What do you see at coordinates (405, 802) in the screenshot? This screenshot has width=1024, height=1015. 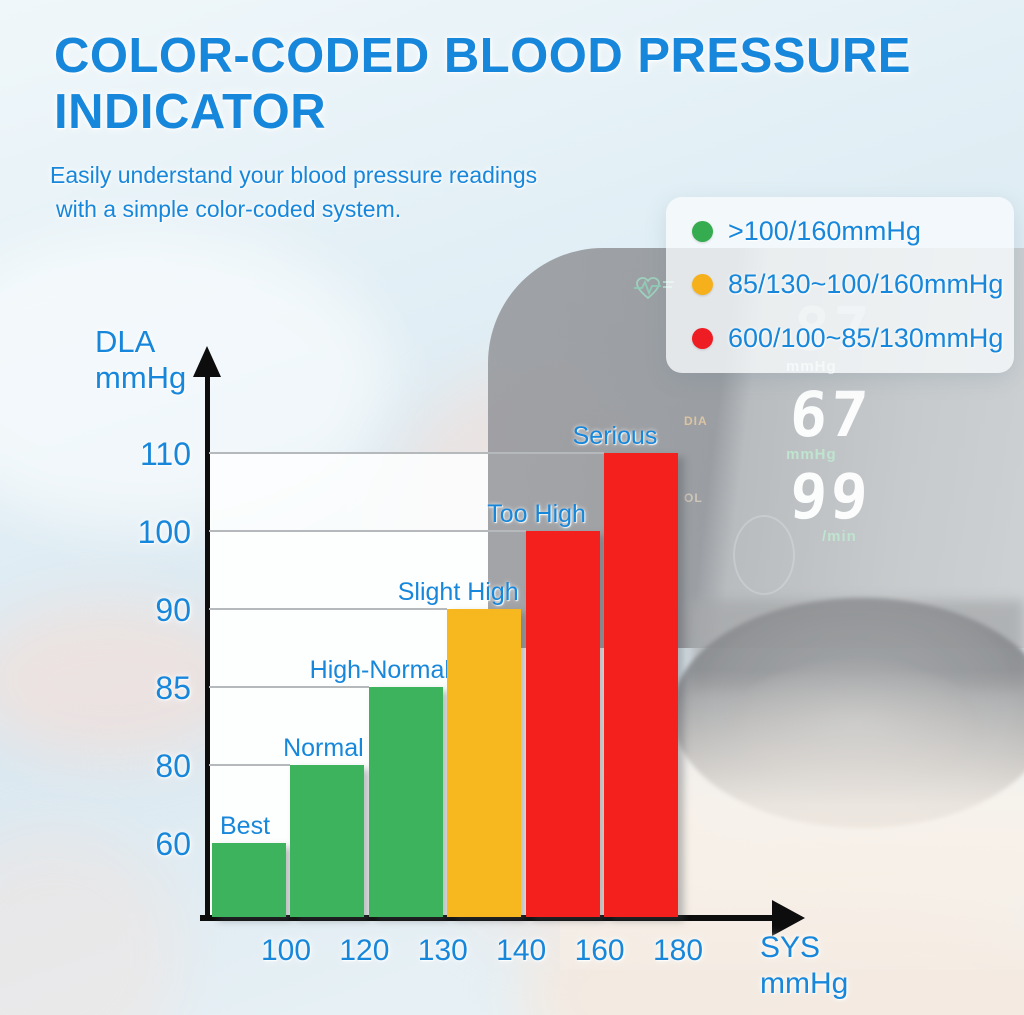 I see `bar-high-normal` at bounding box center [405, 802].